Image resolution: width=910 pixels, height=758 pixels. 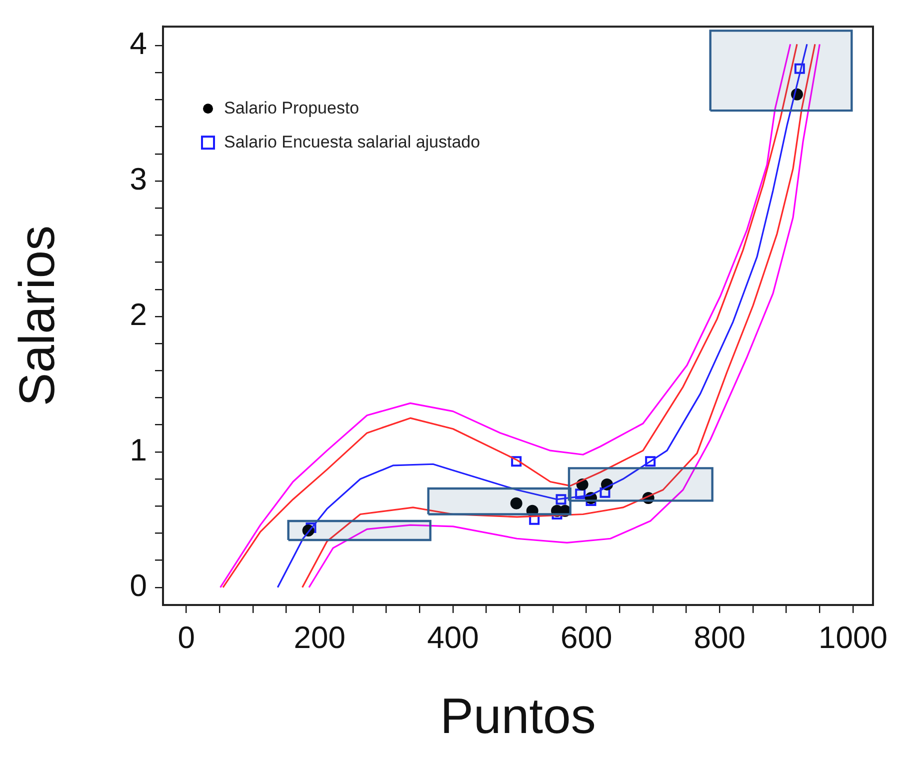 What do you see at coordinates (138, 314) in the screenshot?
I see `y-tick-label: 2` at bounding box center [138, 314].